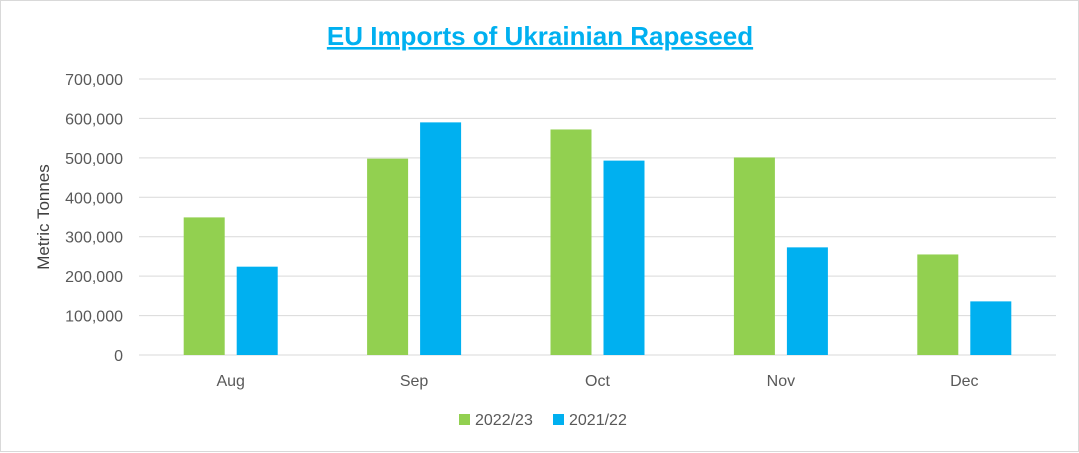 The height and width of the screenshot is (453, 1079). What do you see at coordinates (94, 80) in the screenshot?
I see `y-tick-label: 700,000` at bounding box center [94, 80].